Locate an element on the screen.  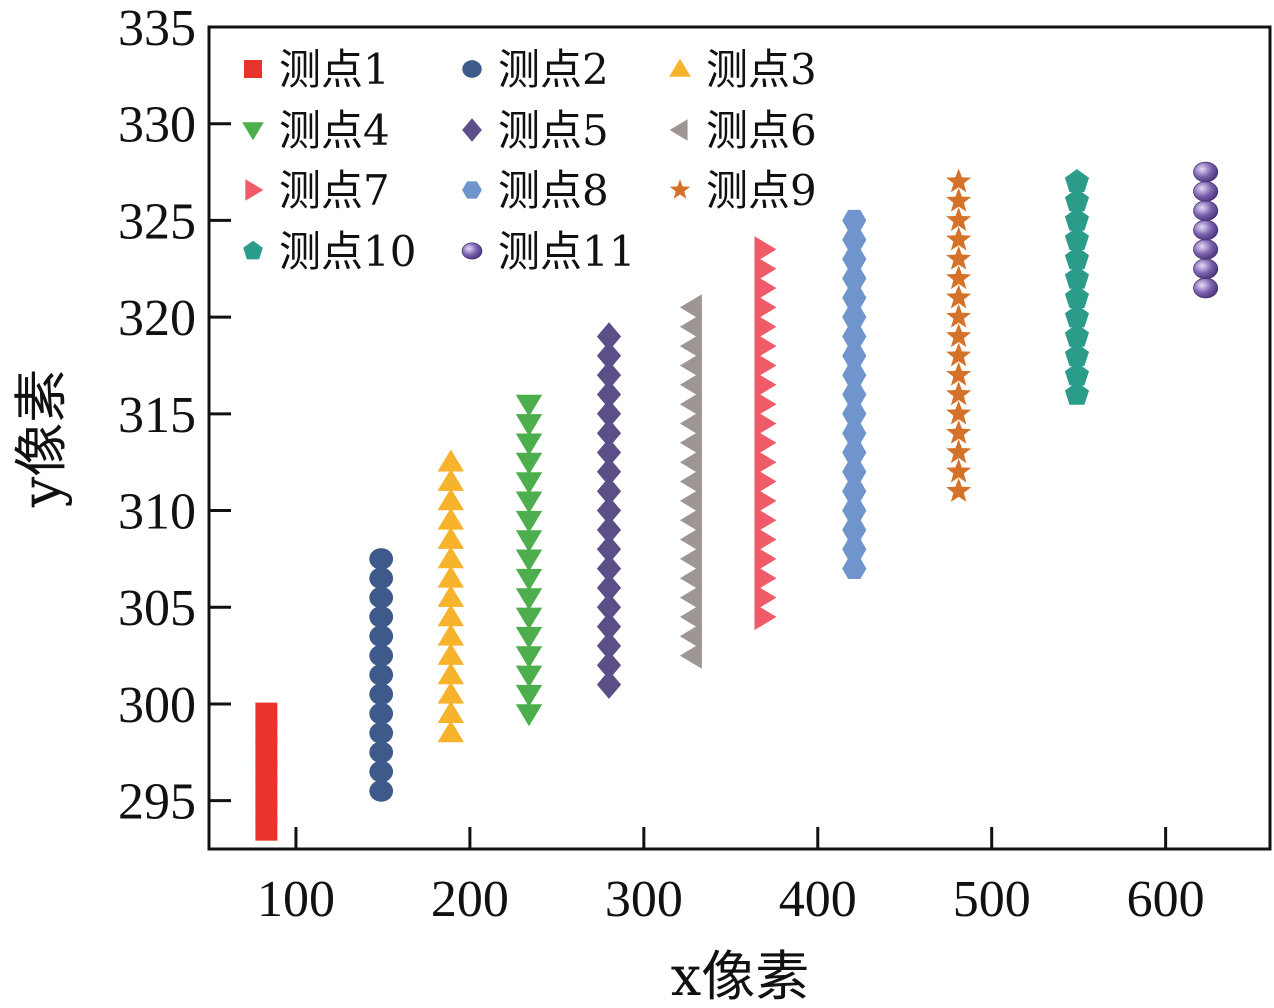
y-tick-label: 320 is located at coordinates (157, 318).